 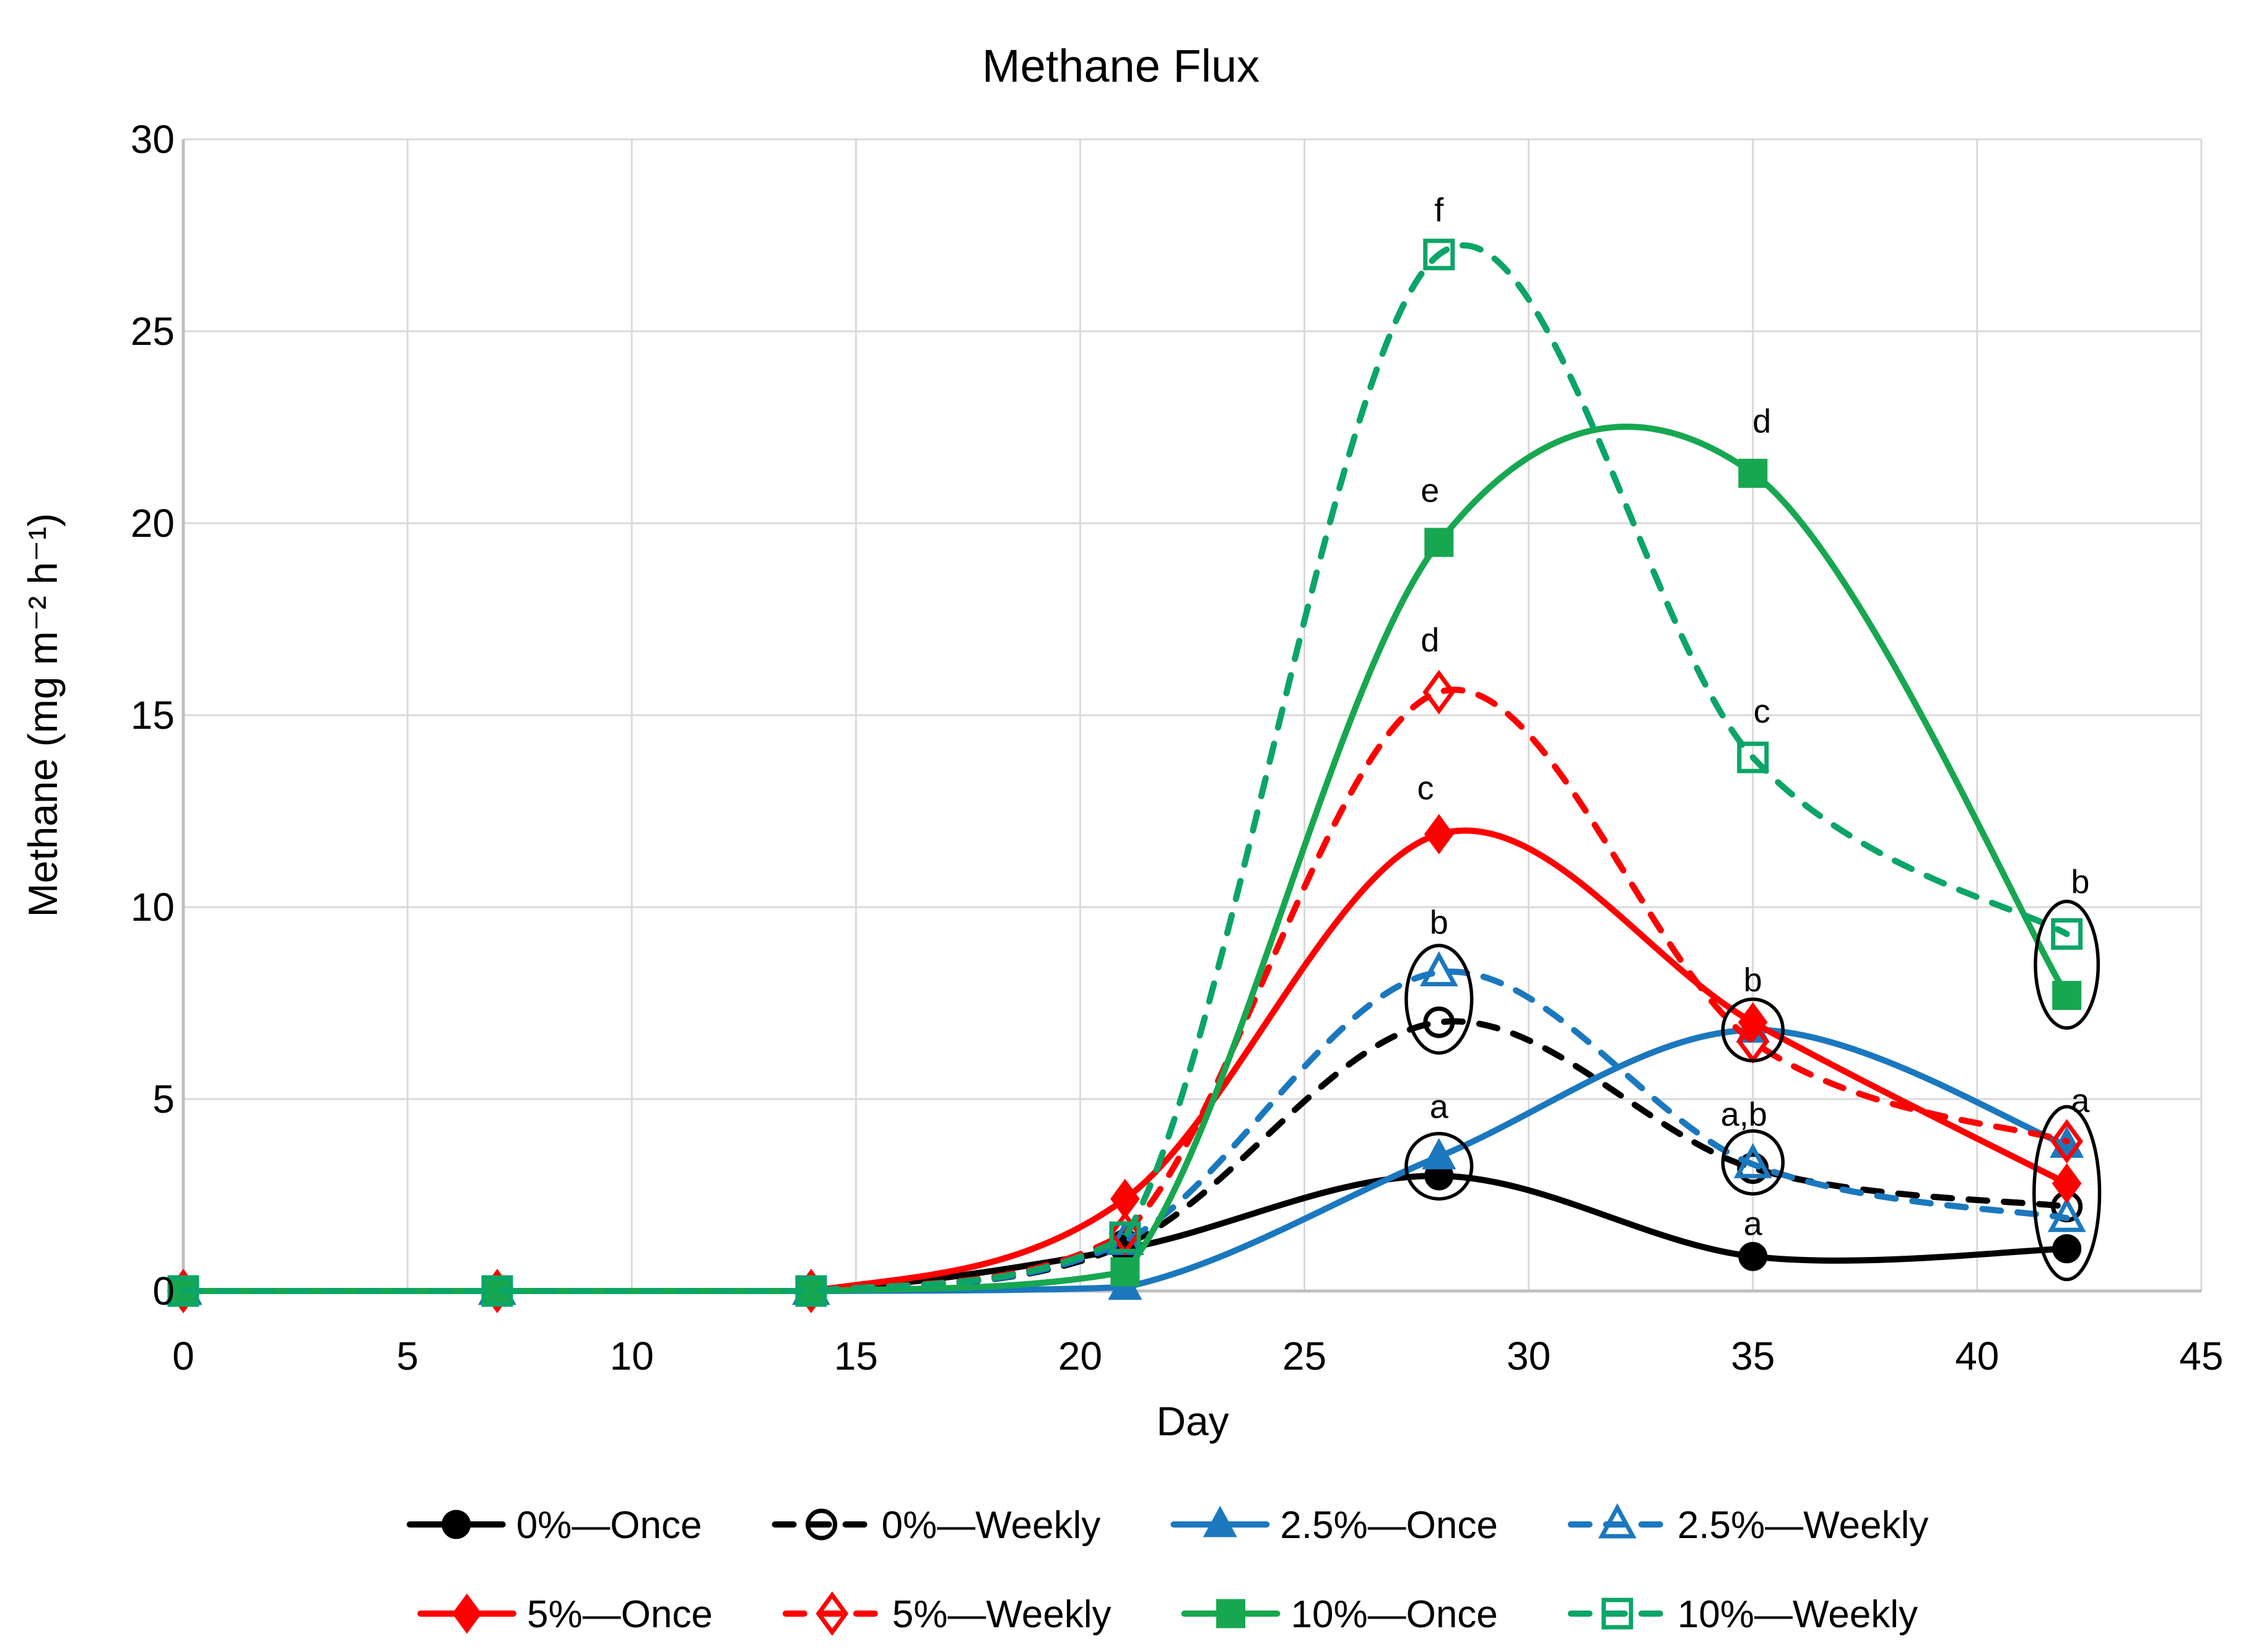 I want to click on legend-label: 10%—Once, so click(x=1394, y=1614).